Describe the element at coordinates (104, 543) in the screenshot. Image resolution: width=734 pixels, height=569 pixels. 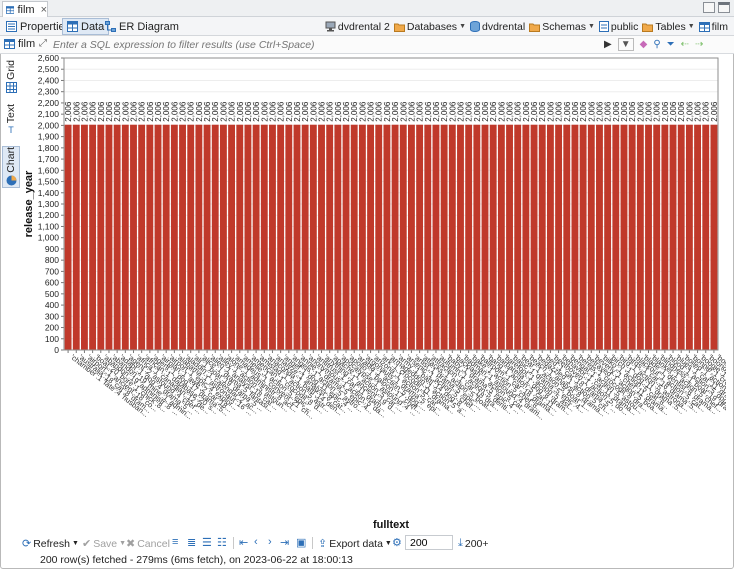
I see `save-button: ✔ Save ▼` at that location.